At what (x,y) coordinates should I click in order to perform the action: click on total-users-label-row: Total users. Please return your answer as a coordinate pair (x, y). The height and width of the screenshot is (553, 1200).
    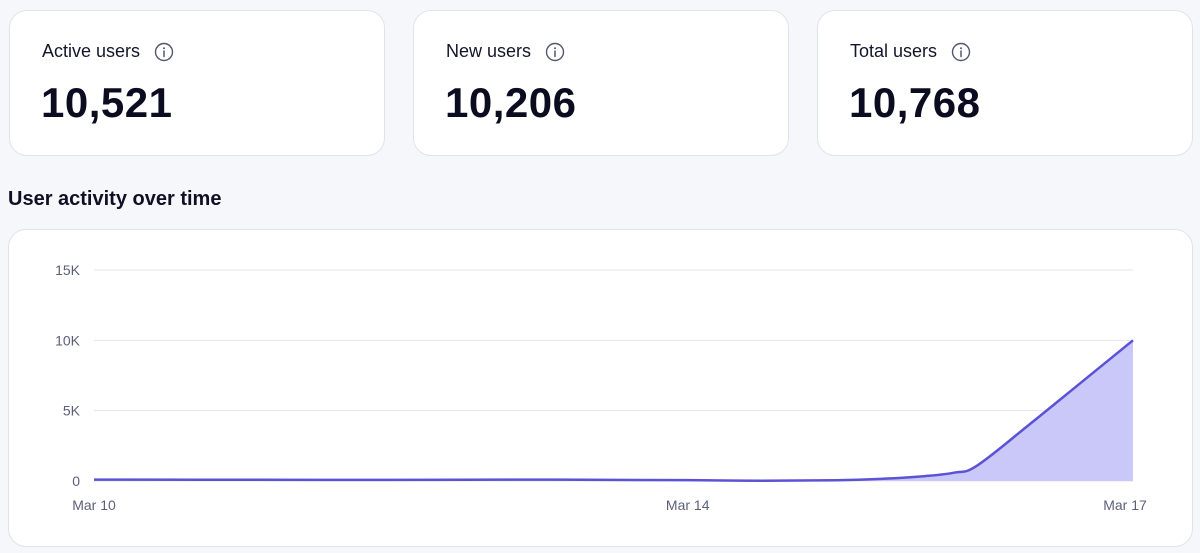
    Looking at the image, I should click on (910, 51).